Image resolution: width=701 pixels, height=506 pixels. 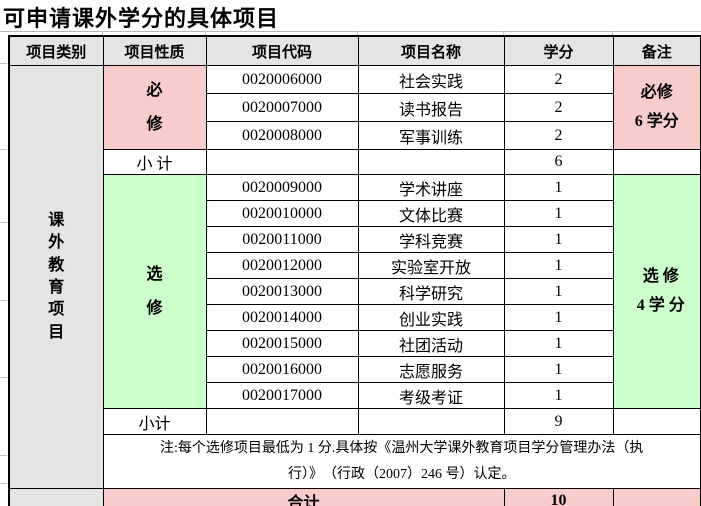 I want to click on name-cell: 学科竞赛, so click(x=431, y=239).